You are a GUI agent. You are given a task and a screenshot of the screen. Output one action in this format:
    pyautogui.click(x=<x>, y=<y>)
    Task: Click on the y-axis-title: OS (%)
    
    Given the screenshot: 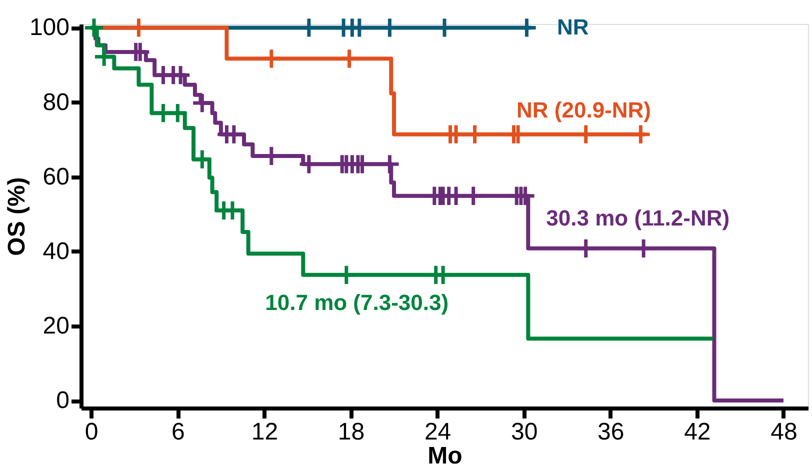 What is the action you would take?
    pyautogui.click(x=16, y=216)
    